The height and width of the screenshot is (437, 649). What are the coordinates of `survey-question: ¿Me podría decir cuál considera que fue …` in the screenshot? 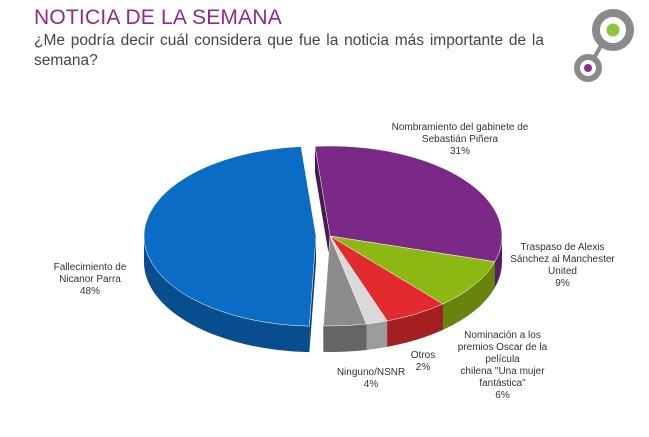 It's located at (289, 50).